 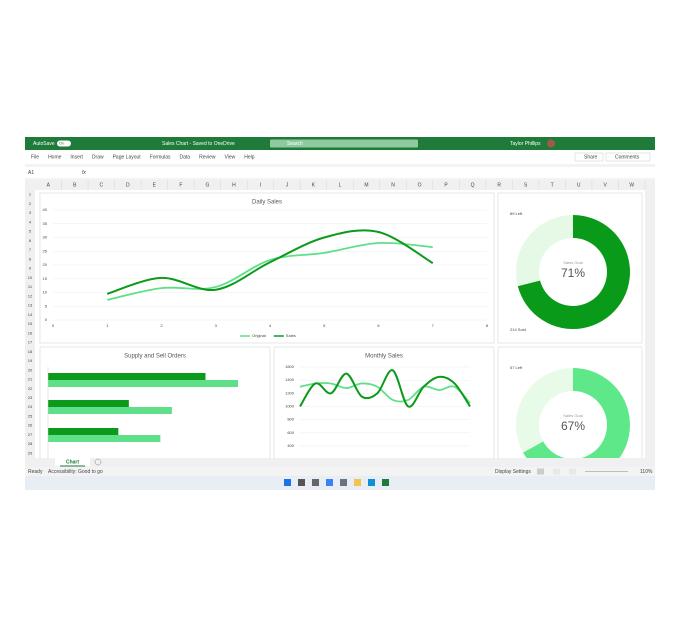 I want to click on explorer-icon, so click(x=357, y=482).